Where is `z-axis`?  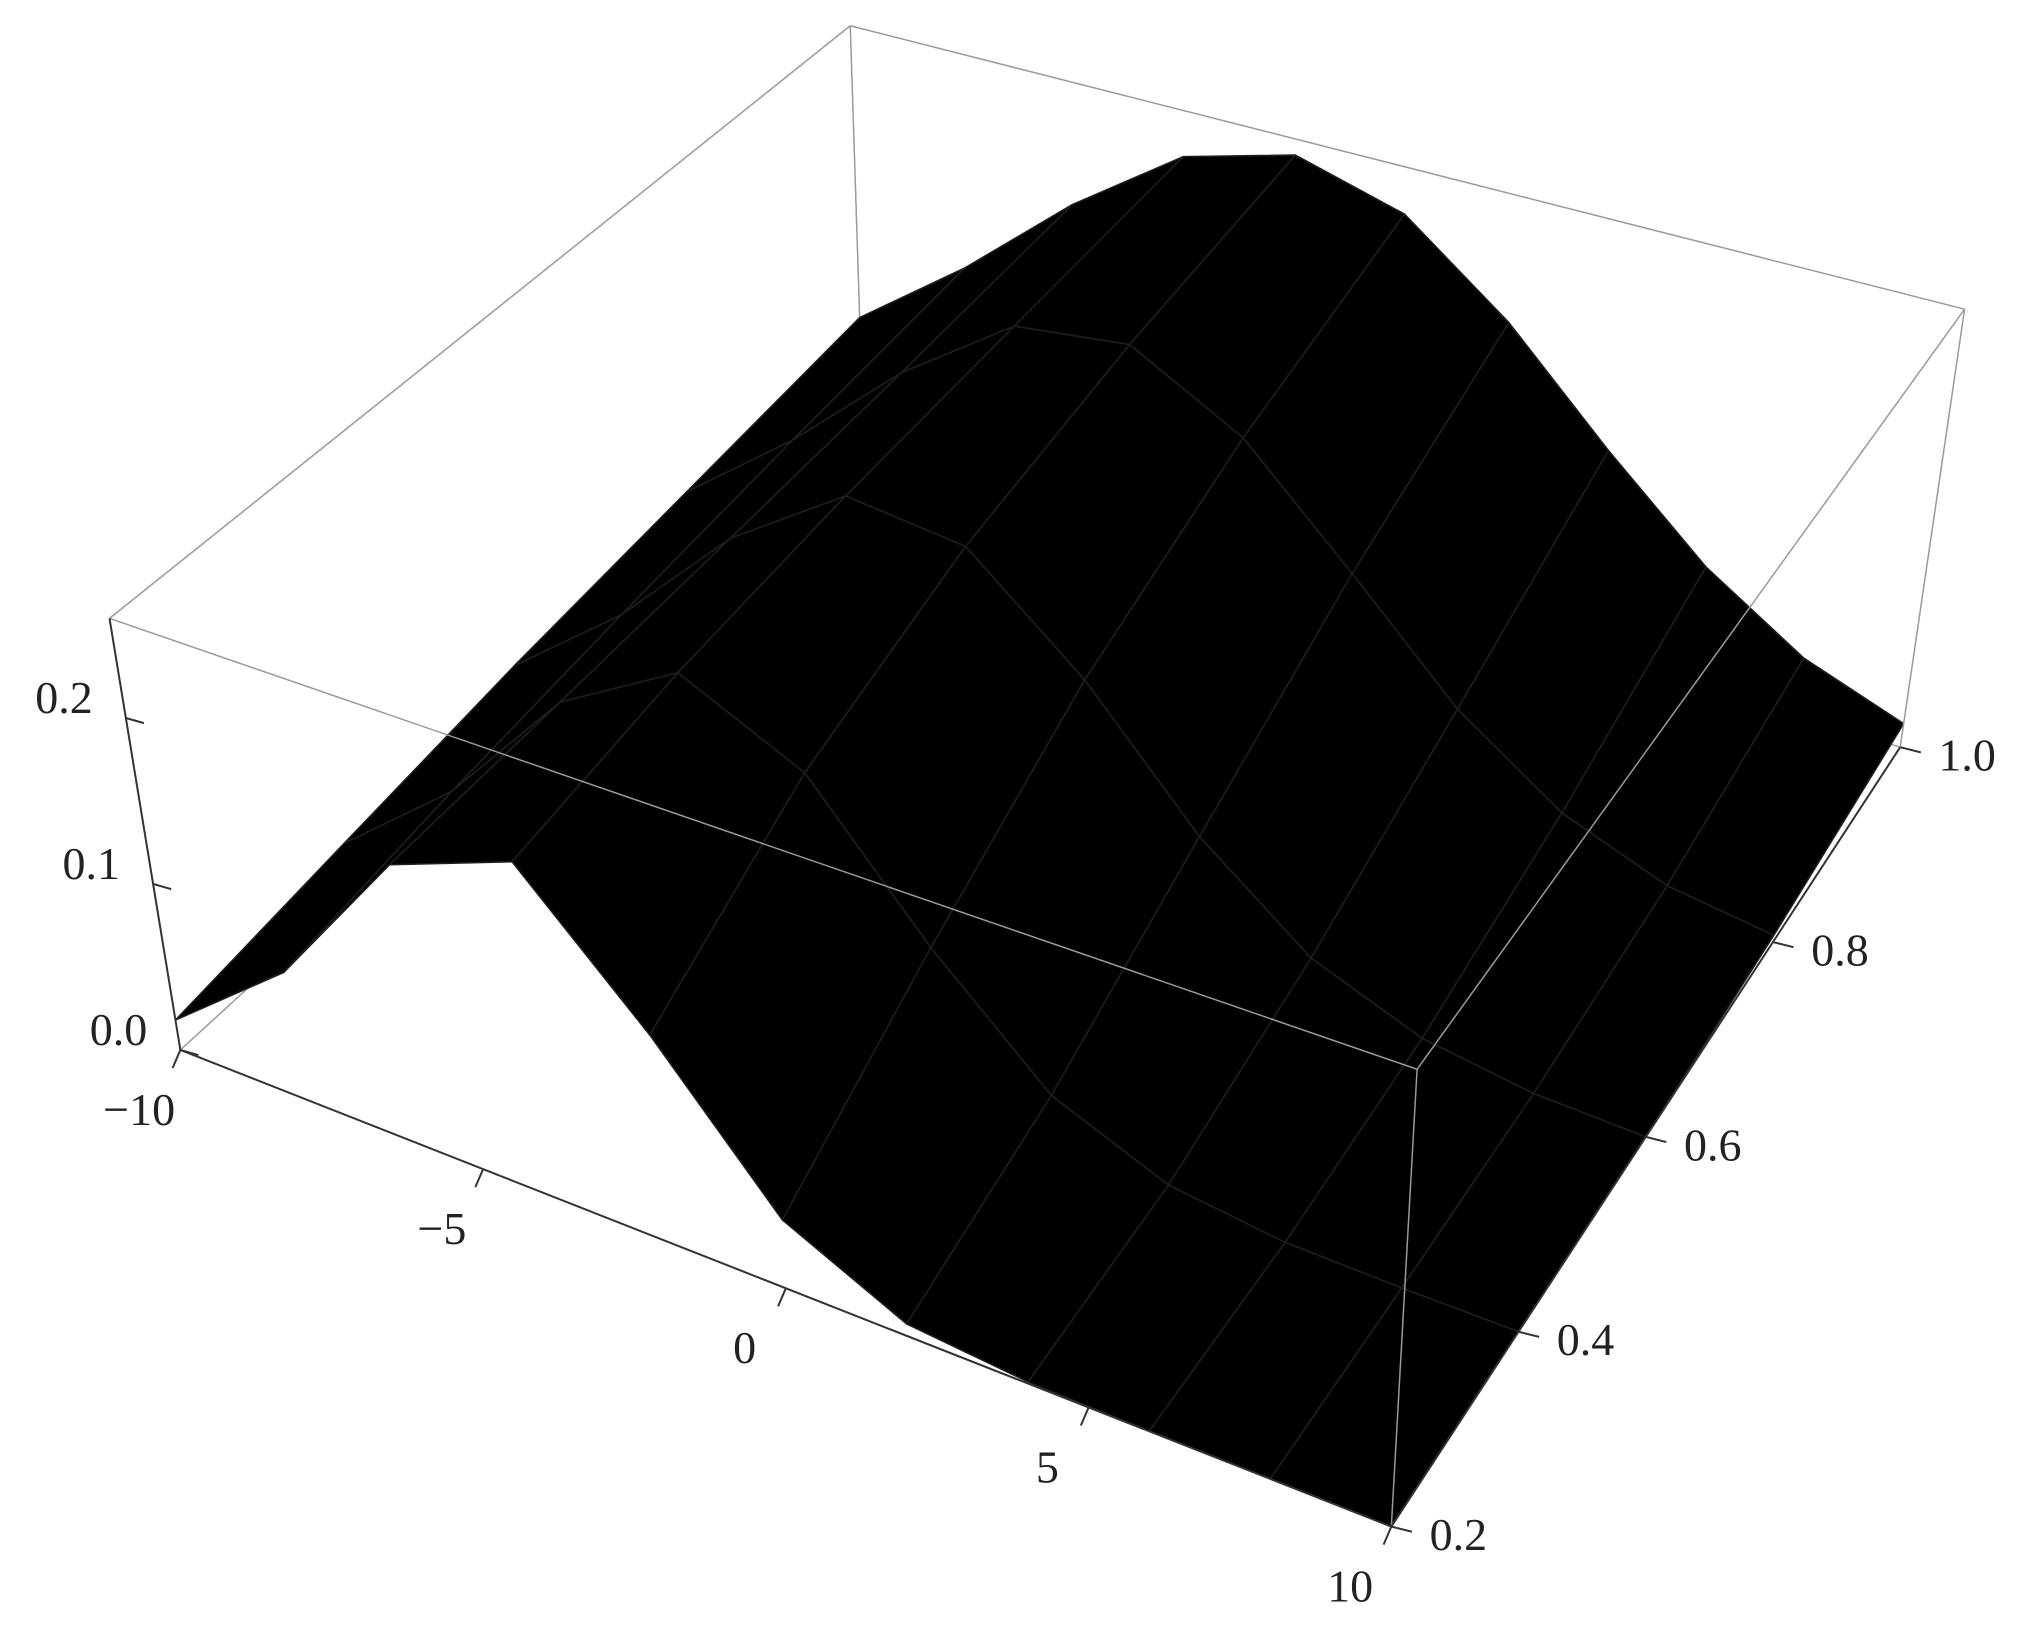
z-axis is located at coordinates (145, 834).